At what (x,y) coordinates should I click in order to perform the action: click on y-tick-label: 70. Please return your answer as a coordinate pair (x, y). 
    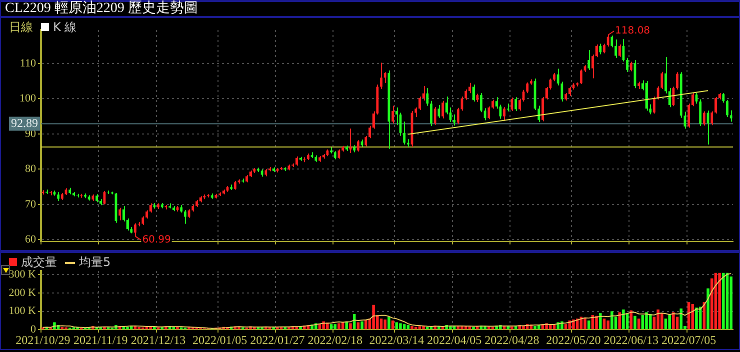
    Looking at the image, I should click on (30, 204).